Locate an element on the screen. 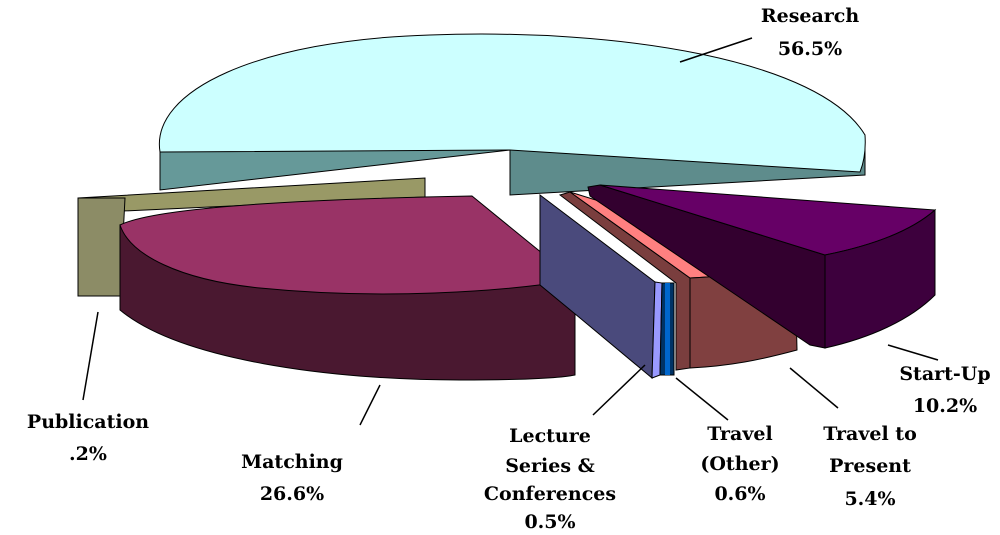 The height and width of the screenshot is (535, 1000). leader-publication is located at coordinates (90, 356).